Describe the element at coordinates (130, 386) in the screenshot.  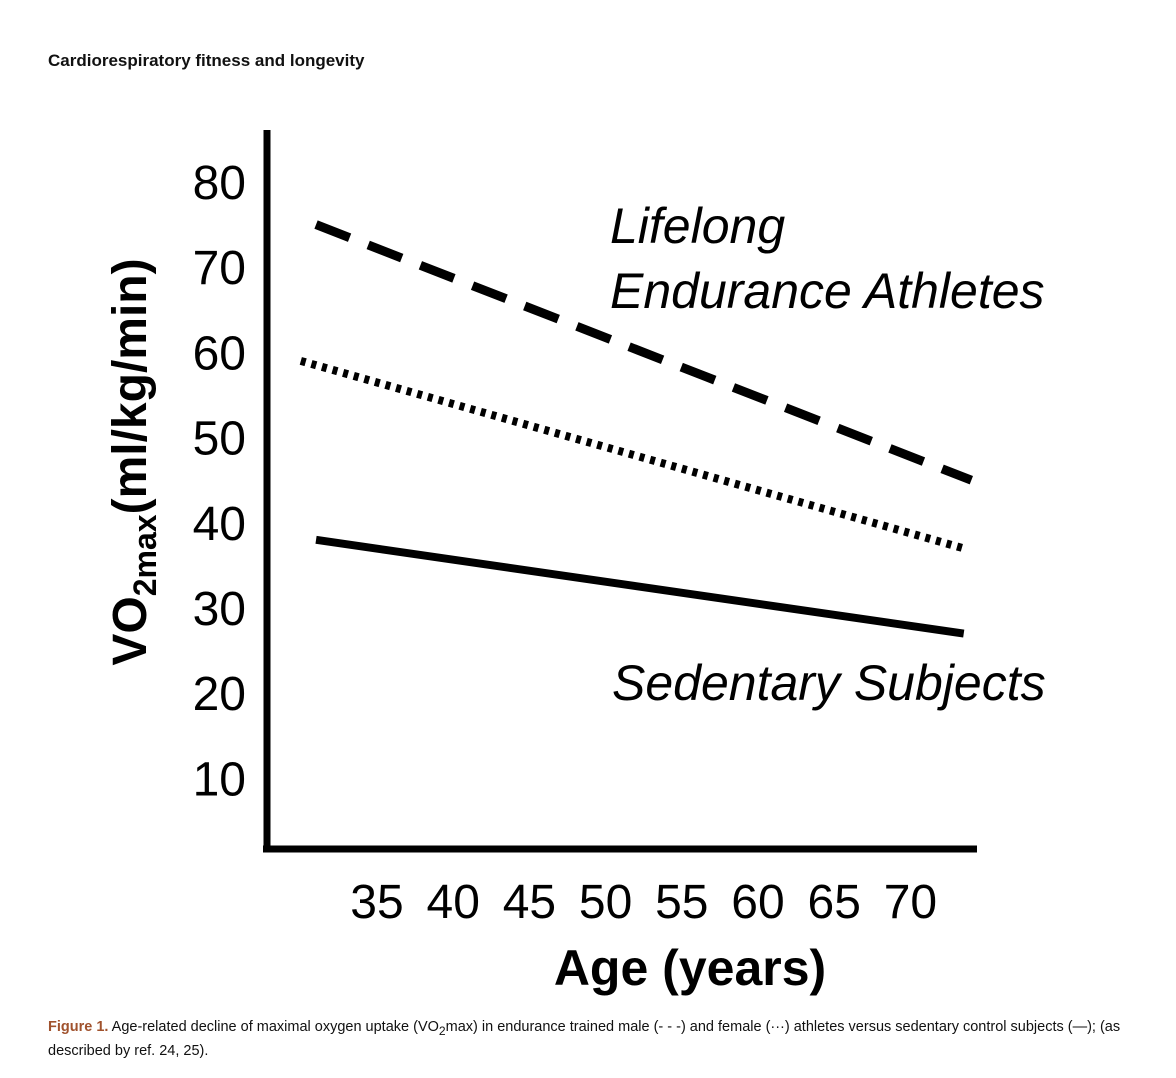
I see `y-axis-label-unit: (ml/kg/min)` at that location.